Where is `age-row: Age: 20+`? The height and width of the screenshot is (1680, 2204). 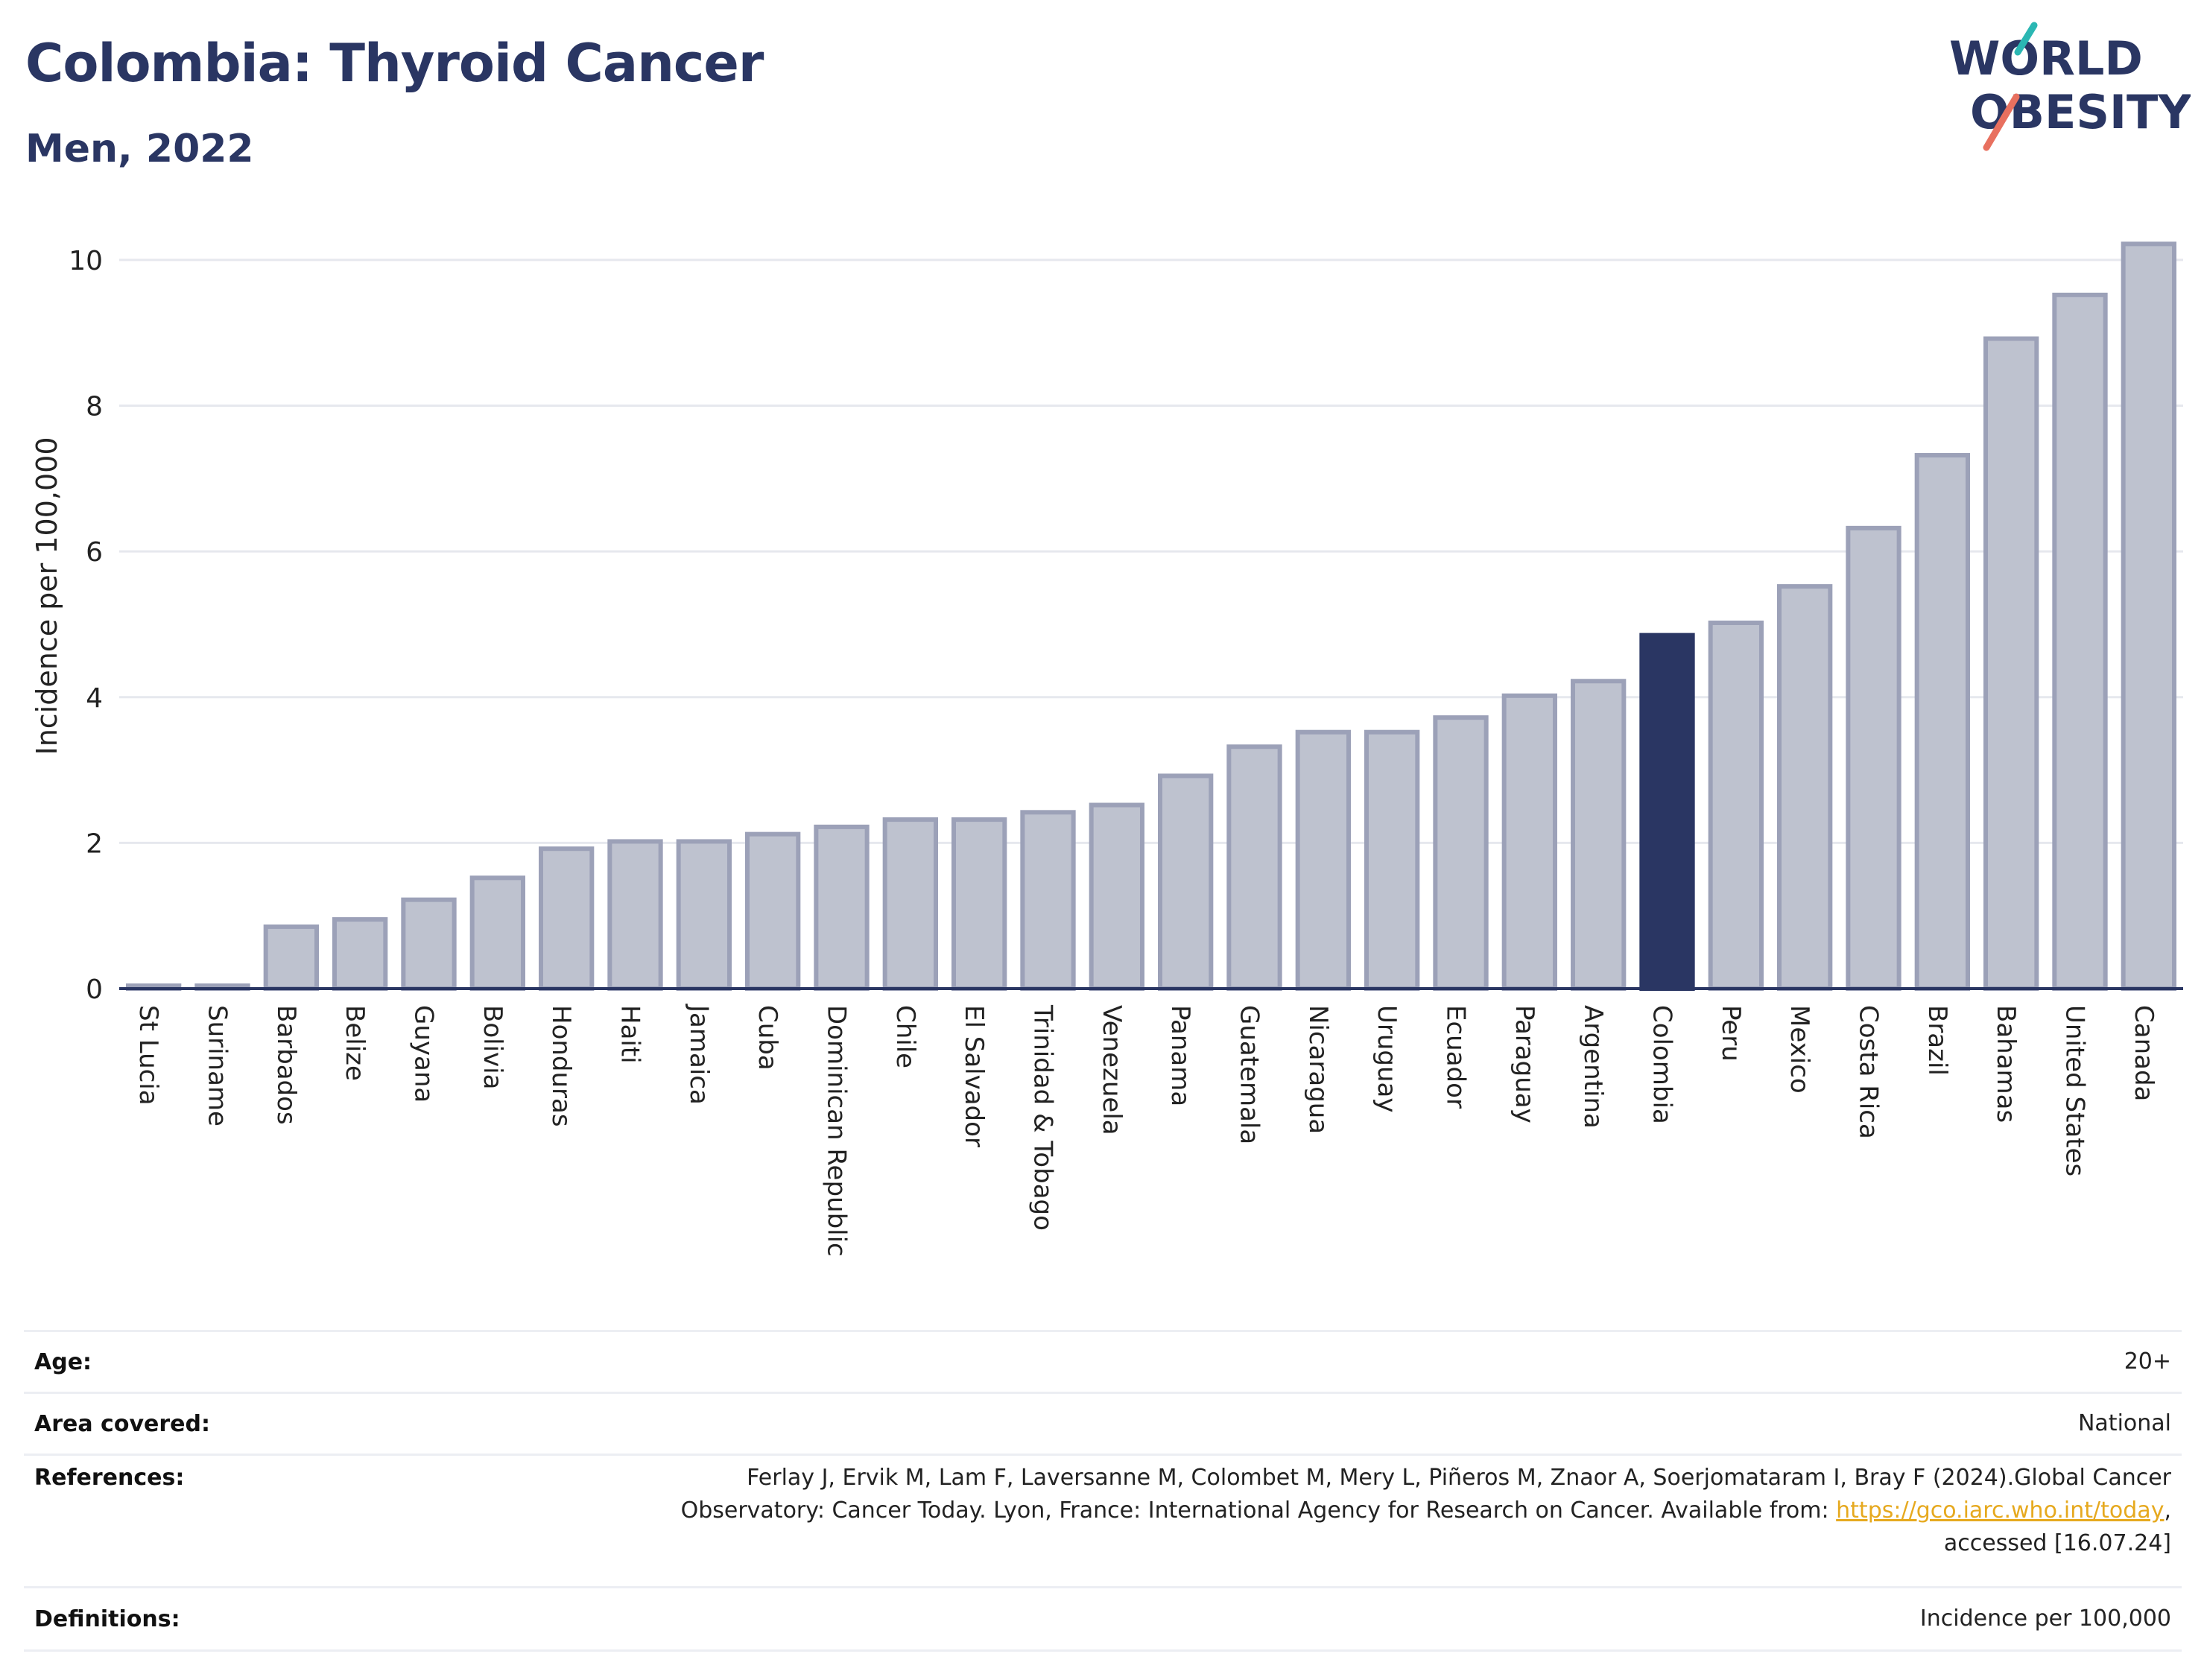
age-row: Age: 20+ is located at coordinates (1103, 1361).